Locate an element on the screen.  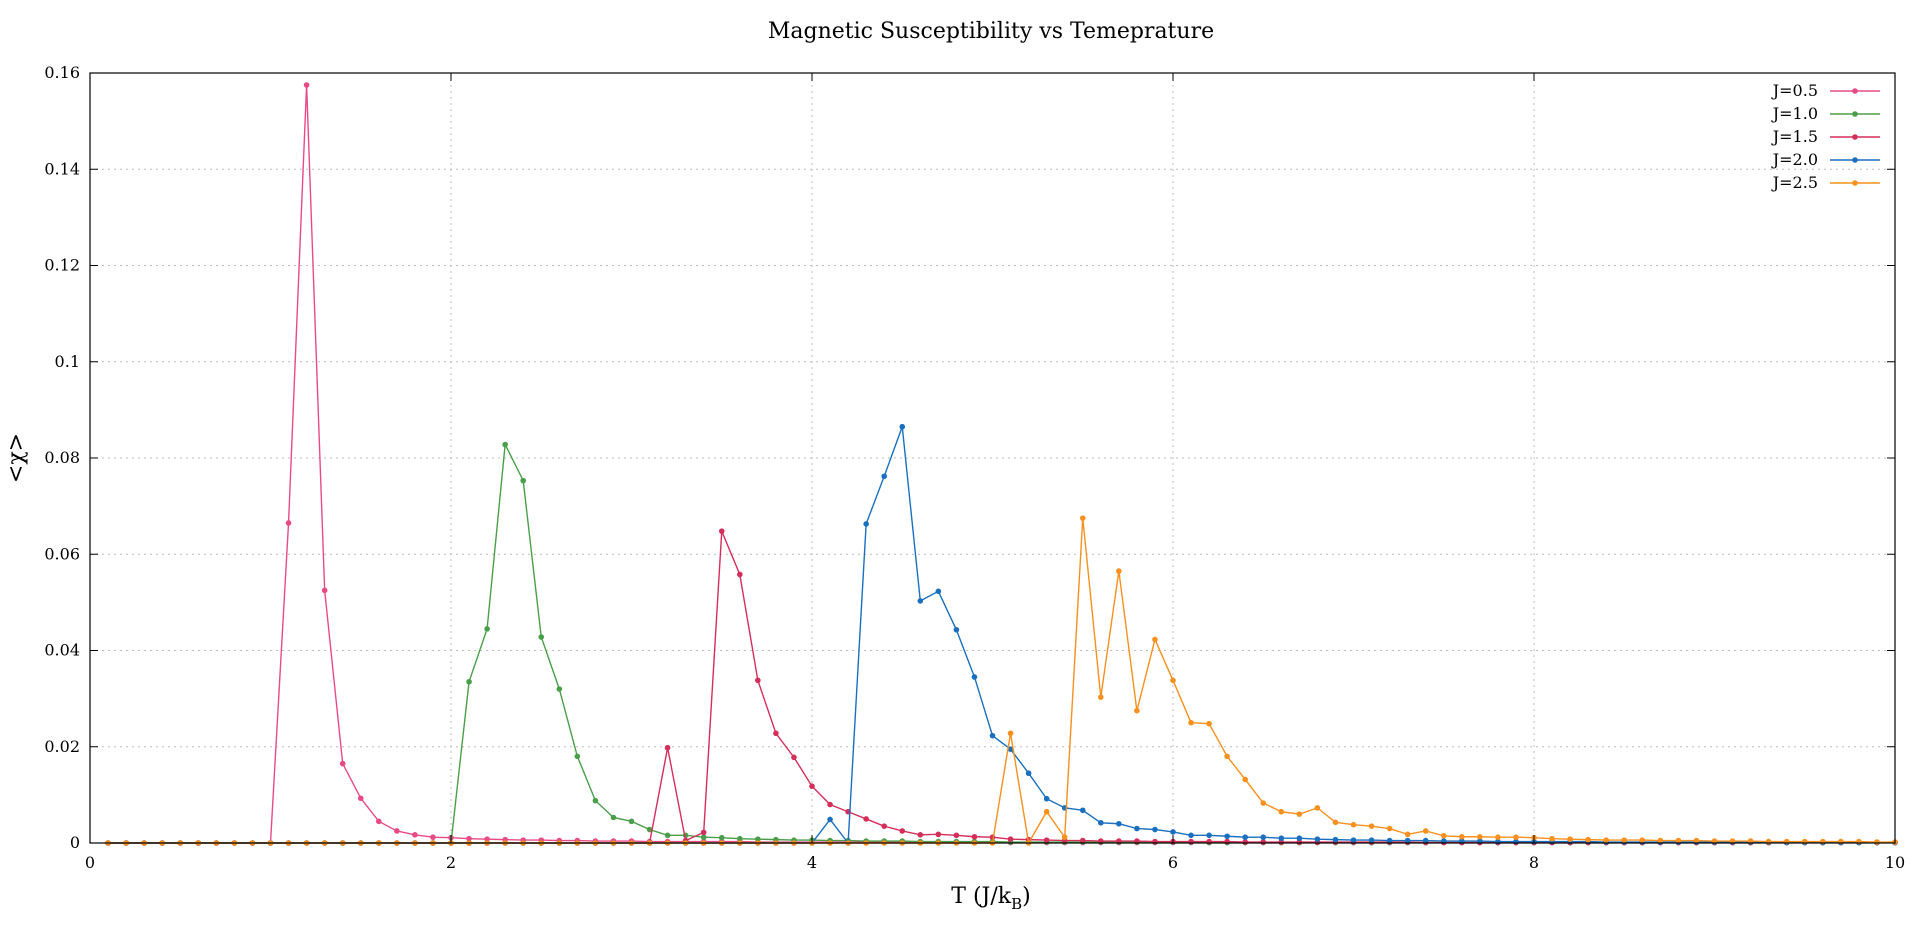
y-tick-label: 0.12 is located at coordinates (62, 265).